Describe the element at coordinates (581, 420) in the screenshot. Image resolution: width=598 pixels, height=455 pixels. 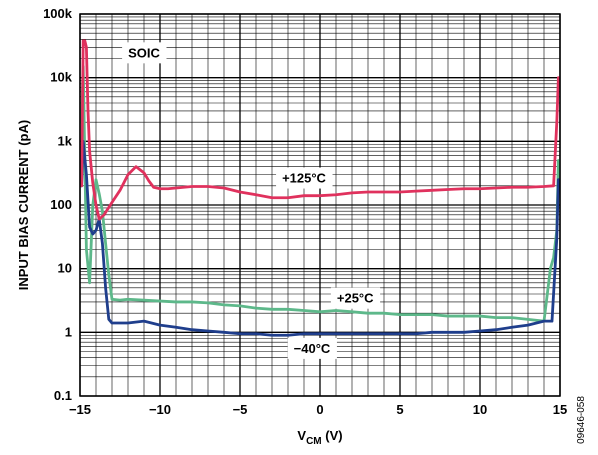
I see `figure-code-label: 09646-058` at that location.